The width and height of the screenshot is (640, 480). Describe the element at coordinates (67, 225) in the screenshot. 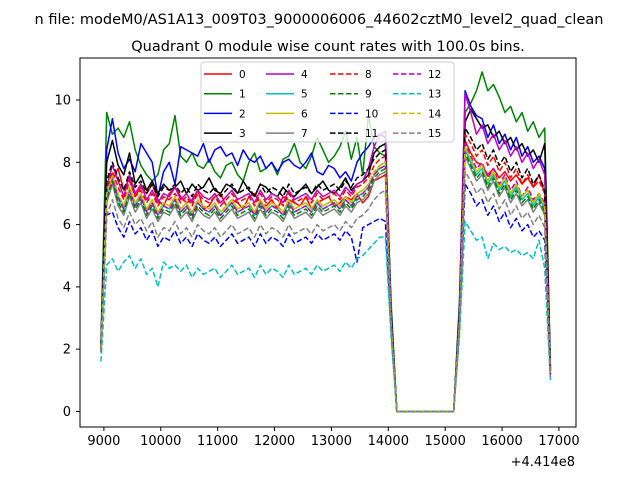

I see `y-tick-label: 6` at that location.